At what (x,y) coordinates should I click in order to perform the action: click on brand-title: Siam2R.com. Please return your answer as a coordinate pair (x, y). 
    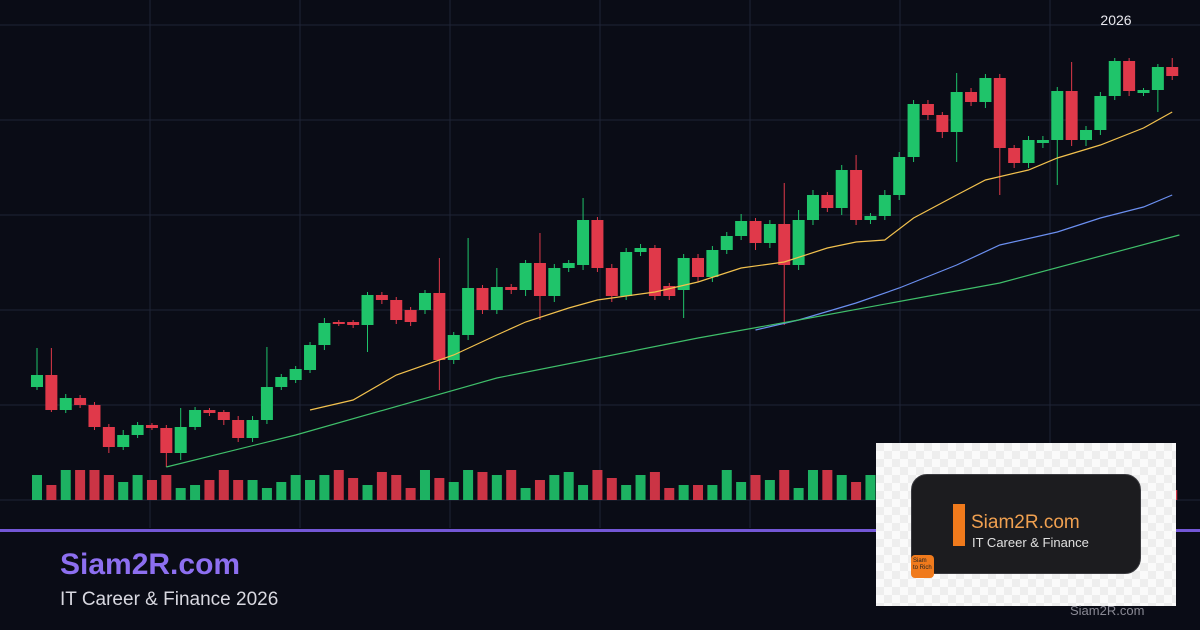
    Looking at the image, I should click on (150, 564).